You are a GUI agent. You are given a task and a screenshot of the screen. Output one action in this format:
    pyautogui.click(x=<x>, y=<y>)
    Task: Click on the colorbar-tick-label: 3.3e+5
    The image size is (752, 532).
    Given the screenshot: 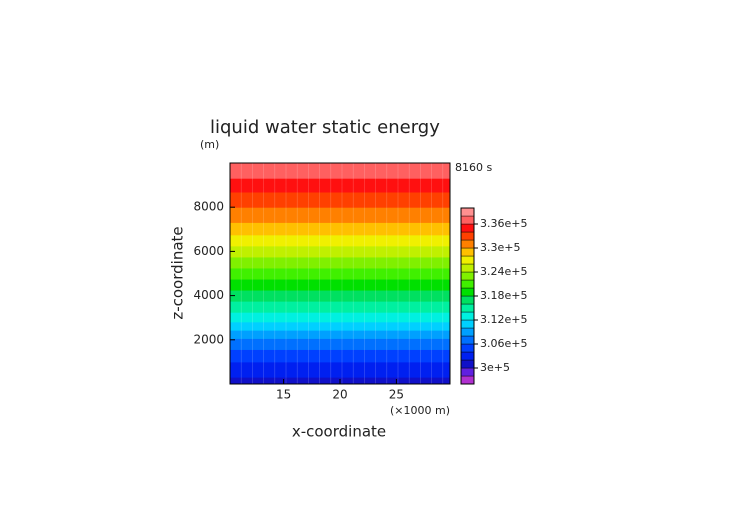 What is the action you would take?
    pyautogui.click(x=500, y=247)
    